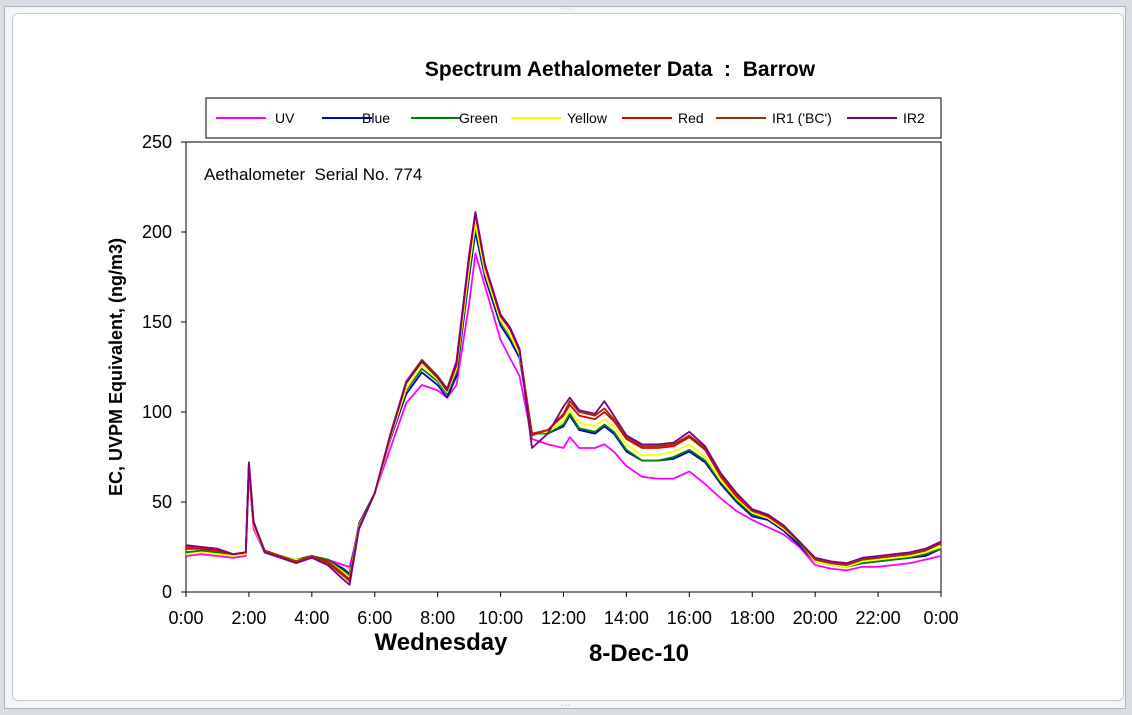 The image size is (1132, 715). Describe the element at coordinates (587, 118) in the screenshot. I see `legend-label: Yellow` at that location.